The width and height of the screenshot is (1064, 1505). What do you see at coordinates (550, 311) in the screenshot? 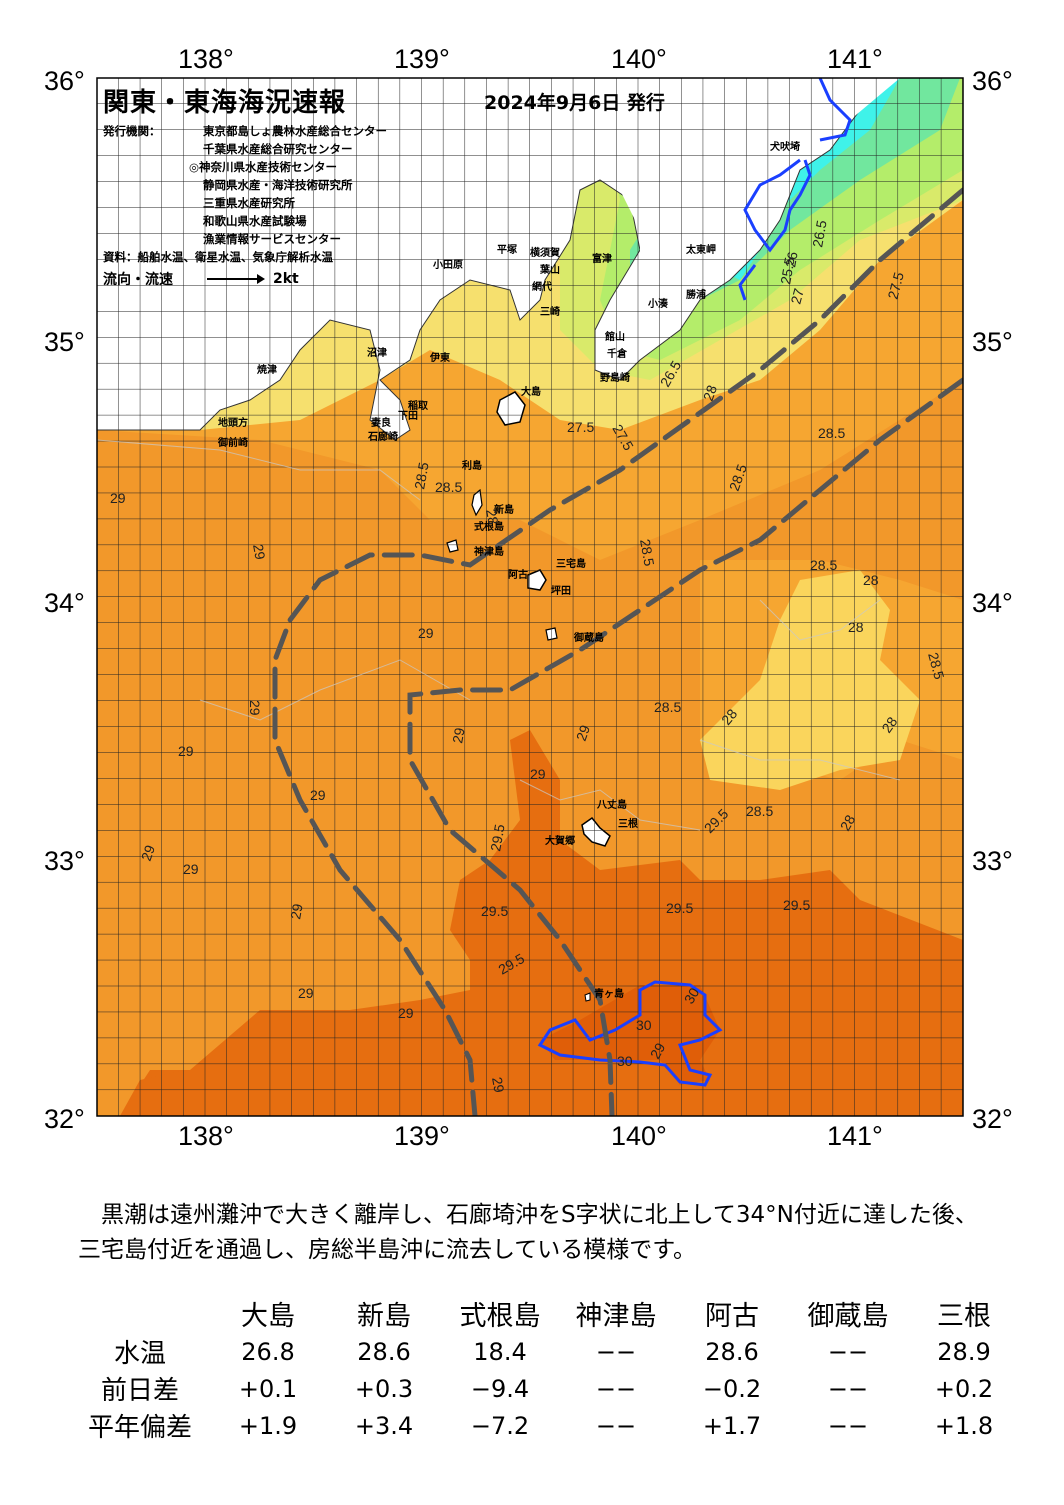
I see `place-label: 三崎` at bounding box center [550, 311].